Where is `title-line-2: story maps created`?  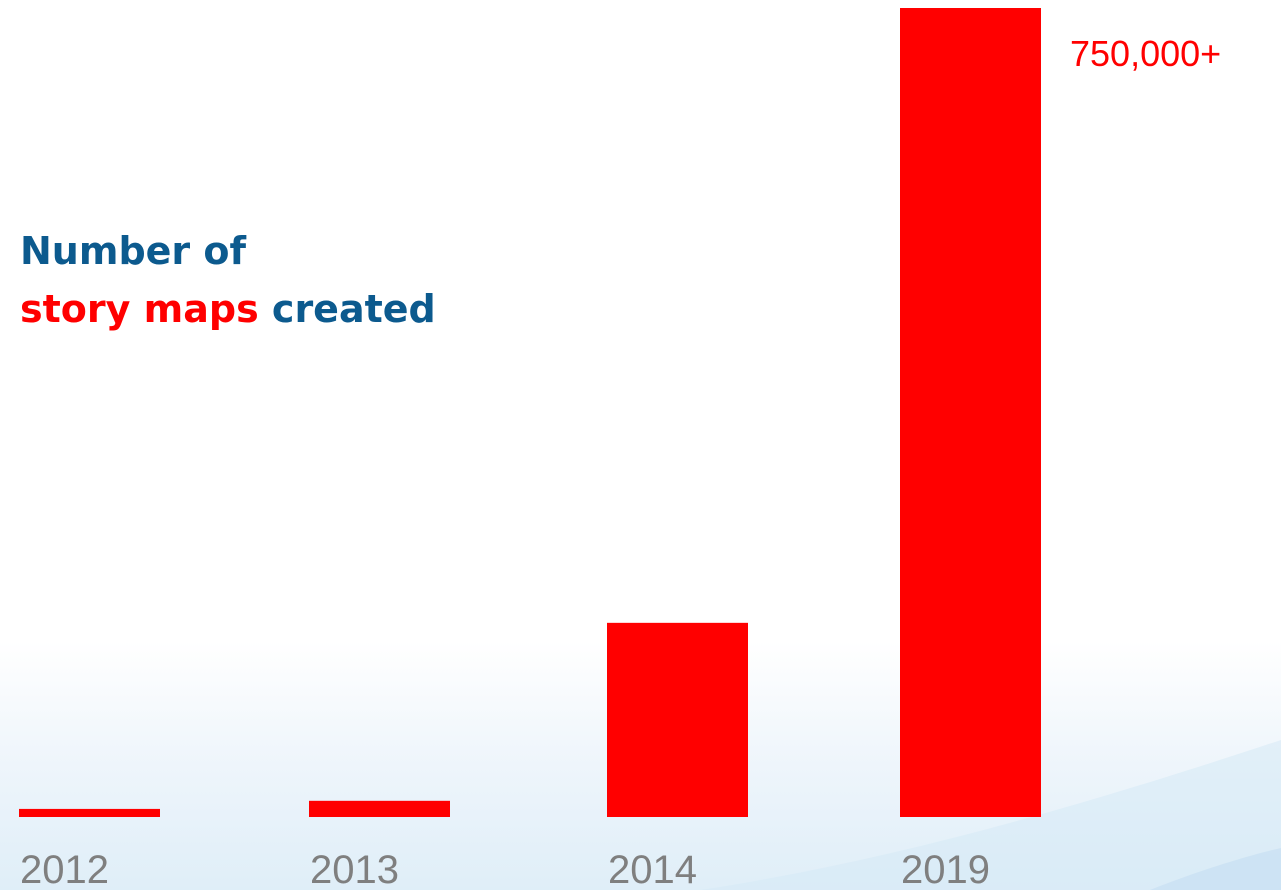 title-line-2: story maps created is located at coordinates (228, 309).